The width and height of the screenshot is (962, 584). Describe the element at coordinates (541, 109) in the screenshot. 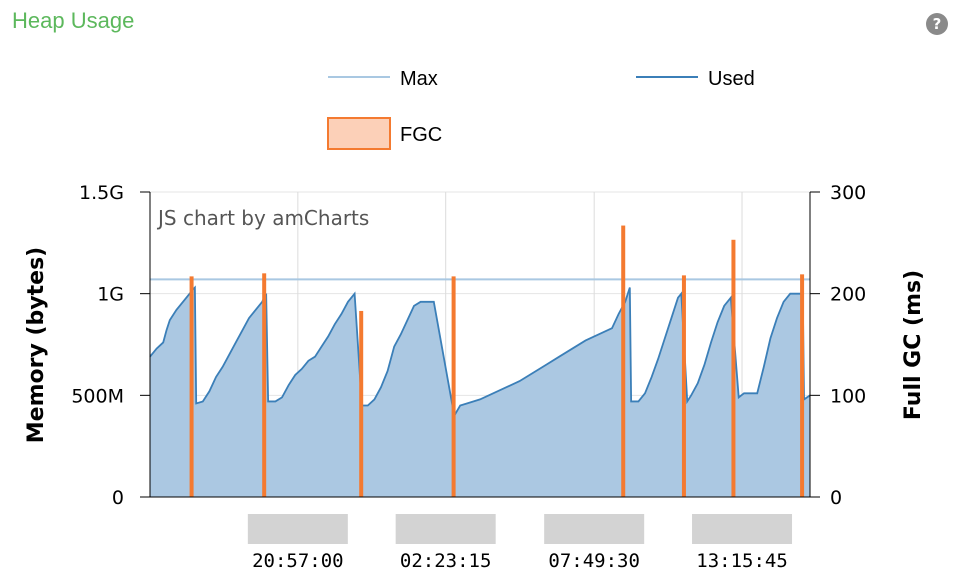

I see `chart-legend: Max Used FGC` at that location.